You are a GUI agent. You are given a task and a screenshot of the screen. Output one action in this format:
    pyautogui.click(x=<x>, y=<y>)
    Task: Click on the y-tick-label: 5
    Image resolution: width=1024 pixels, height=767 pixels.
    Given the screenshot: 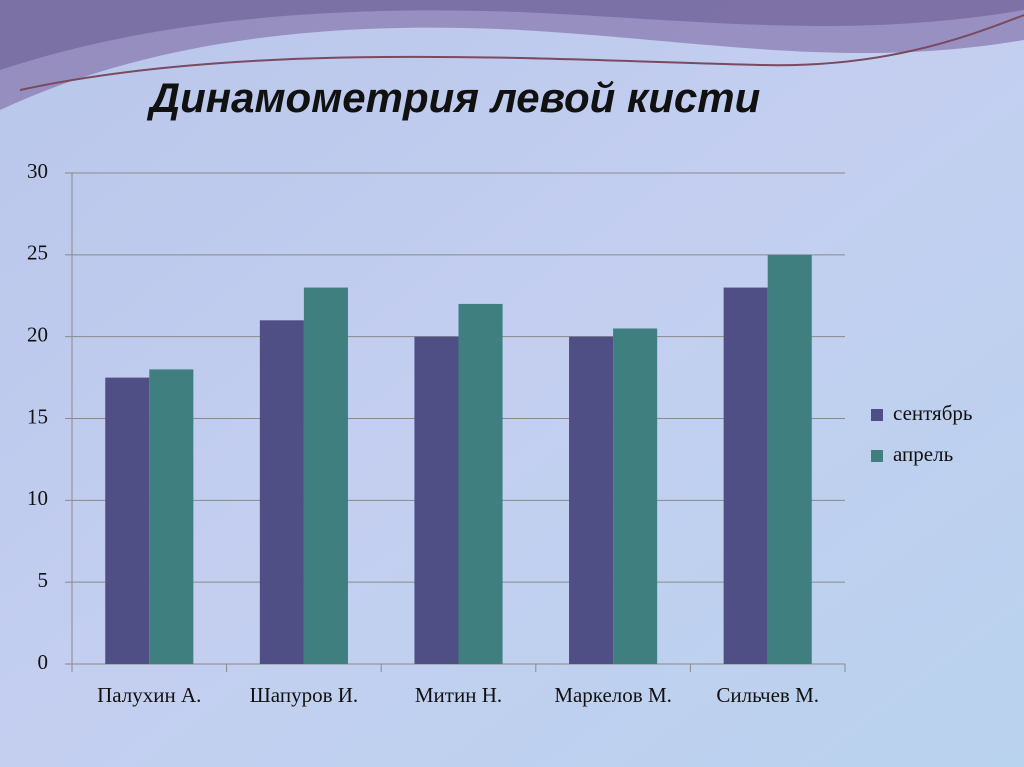 What is the action you would take?
    pyautogui.click(x=43, y=580)
    